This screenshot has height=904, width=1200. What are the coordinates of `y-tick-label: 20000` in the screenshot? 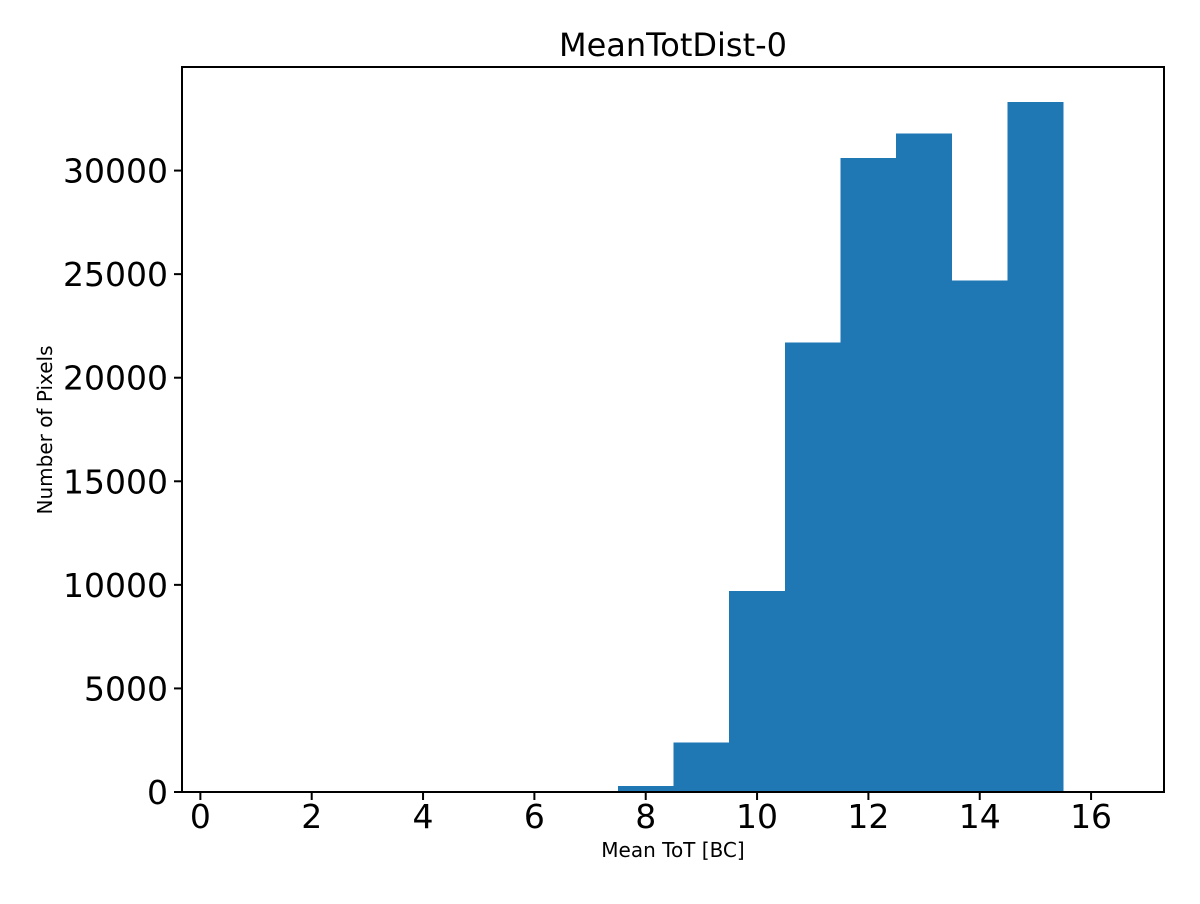 It's located at (115, 378).